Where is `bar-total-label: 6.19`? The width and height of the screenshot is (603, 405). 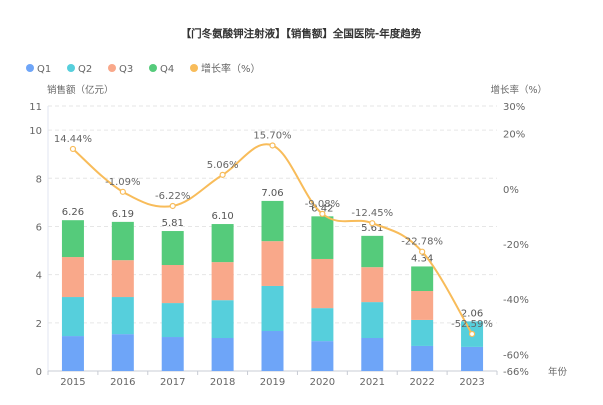 bar-total-label: 6.19 is located at coordinates (123, 214).